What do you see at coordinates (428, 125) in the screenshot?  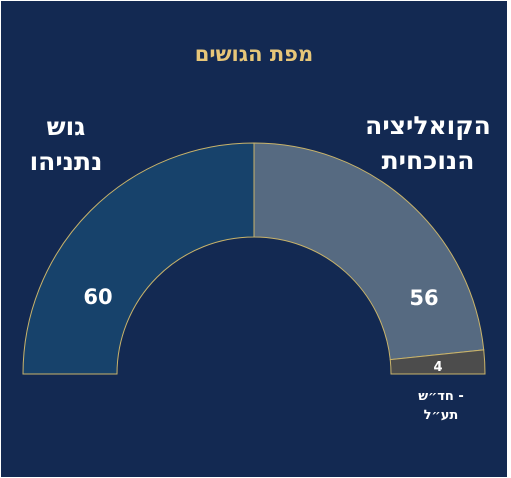 I see `legend-label-current-coalition: הקואליציה` at bounding box center [428, 125].